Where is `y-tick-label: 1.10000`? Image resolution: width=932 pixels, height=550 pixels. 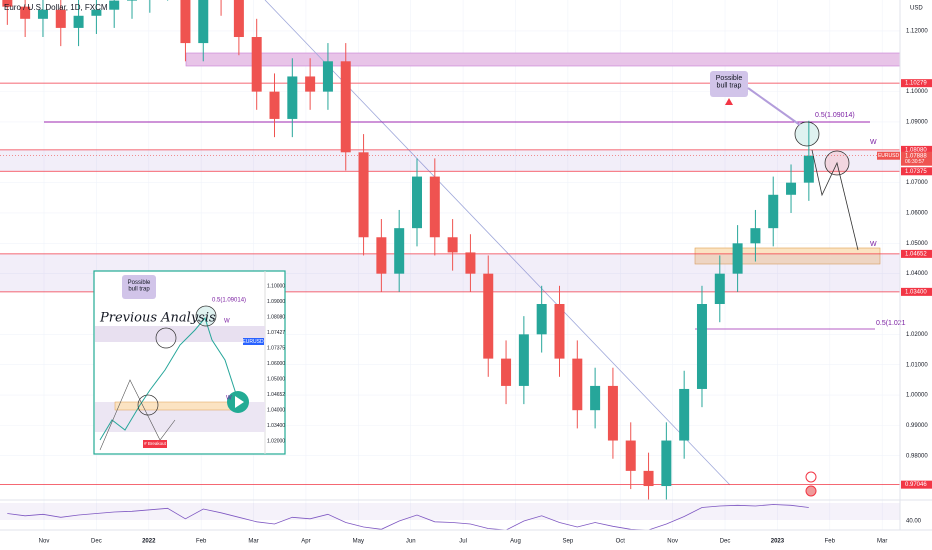
y-tick-label: 1.10000 is located at coordinates (917, 92).